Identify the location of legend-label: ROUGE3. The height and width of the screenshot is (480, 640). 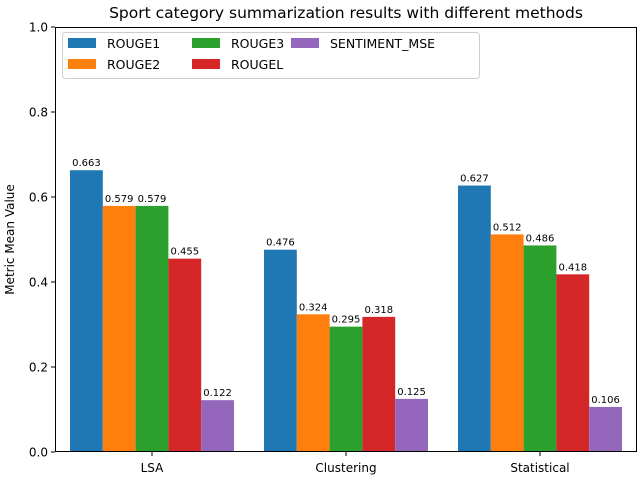
(257, 43).